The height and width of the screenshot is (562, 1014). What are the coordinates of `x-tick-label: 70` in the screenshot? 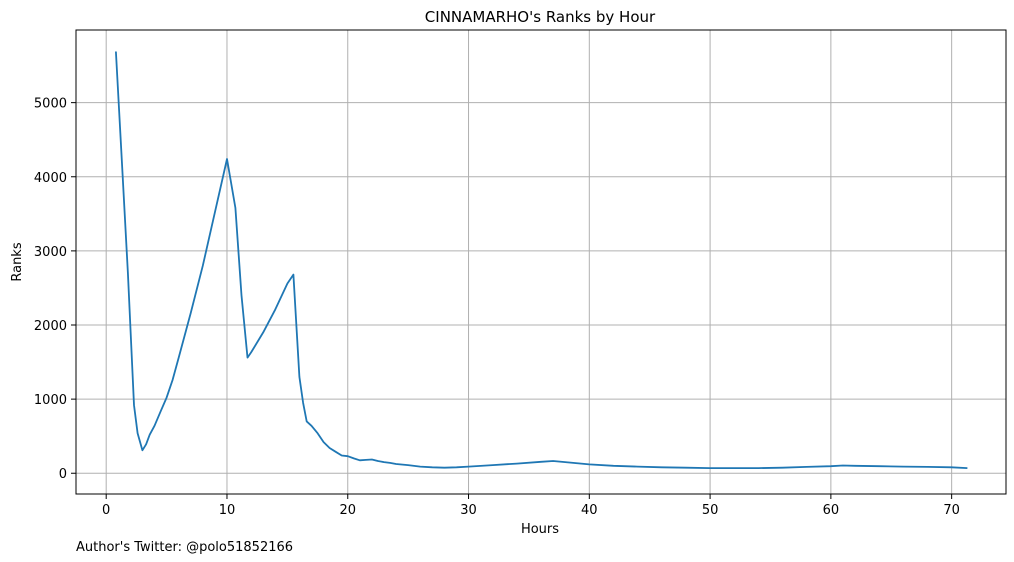 It's located at (951, 510).